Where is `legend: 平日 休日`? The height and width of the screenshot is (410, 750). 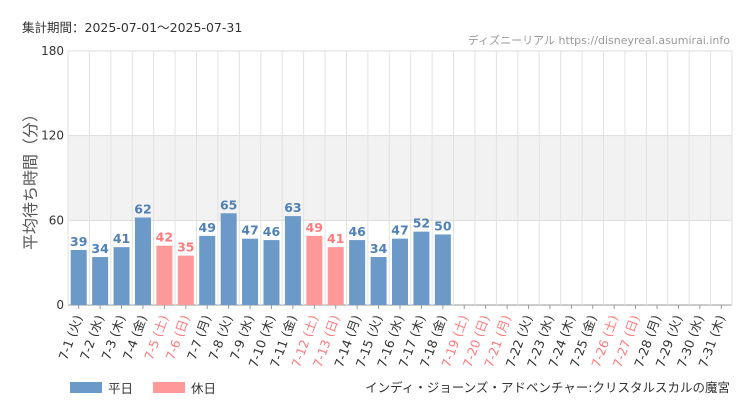
legend: 平日 休日 is located at coordinates (153, 387).